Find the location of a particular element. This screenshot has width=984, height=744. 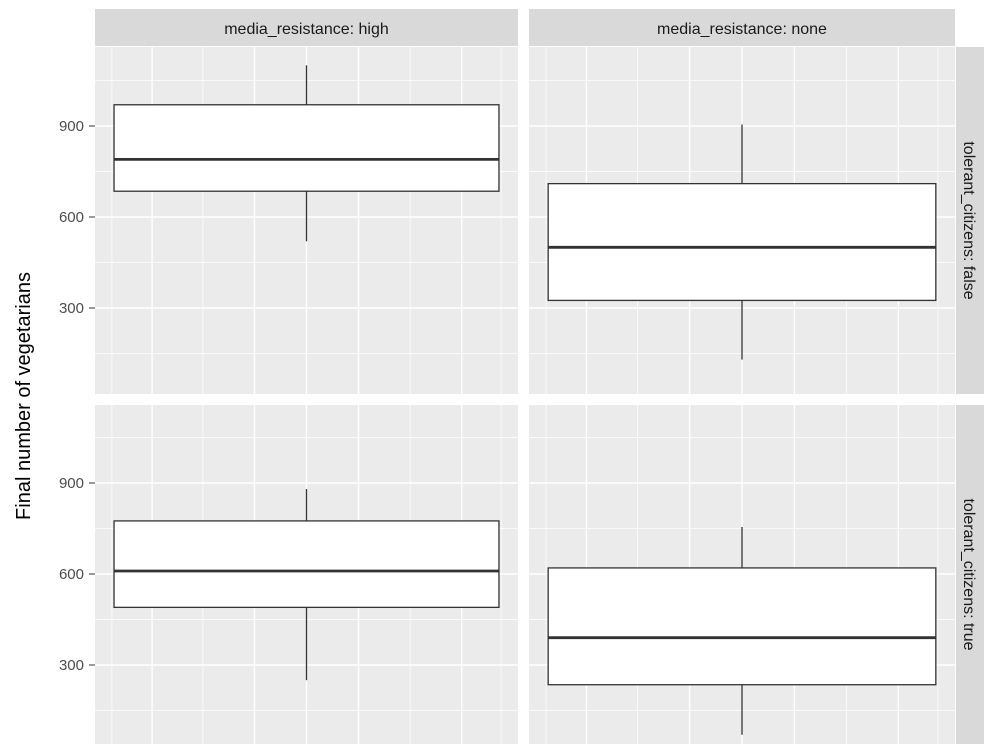

y-axis-label: Final number of vegetarians is located at coordinates (24, 396).